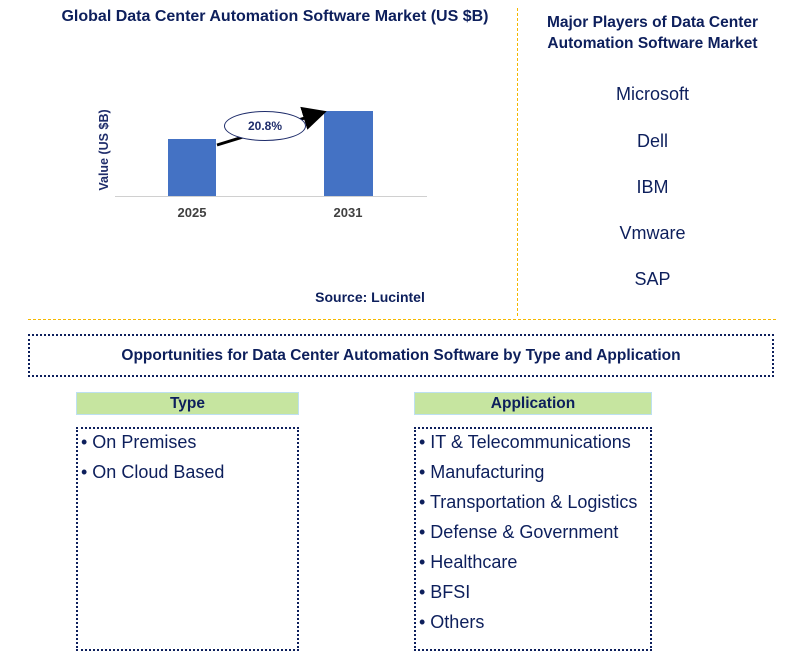  What do you see at coordinates (348, 153) in the screenshot?
I see `bar-2031` at bounding box center [348, 153].